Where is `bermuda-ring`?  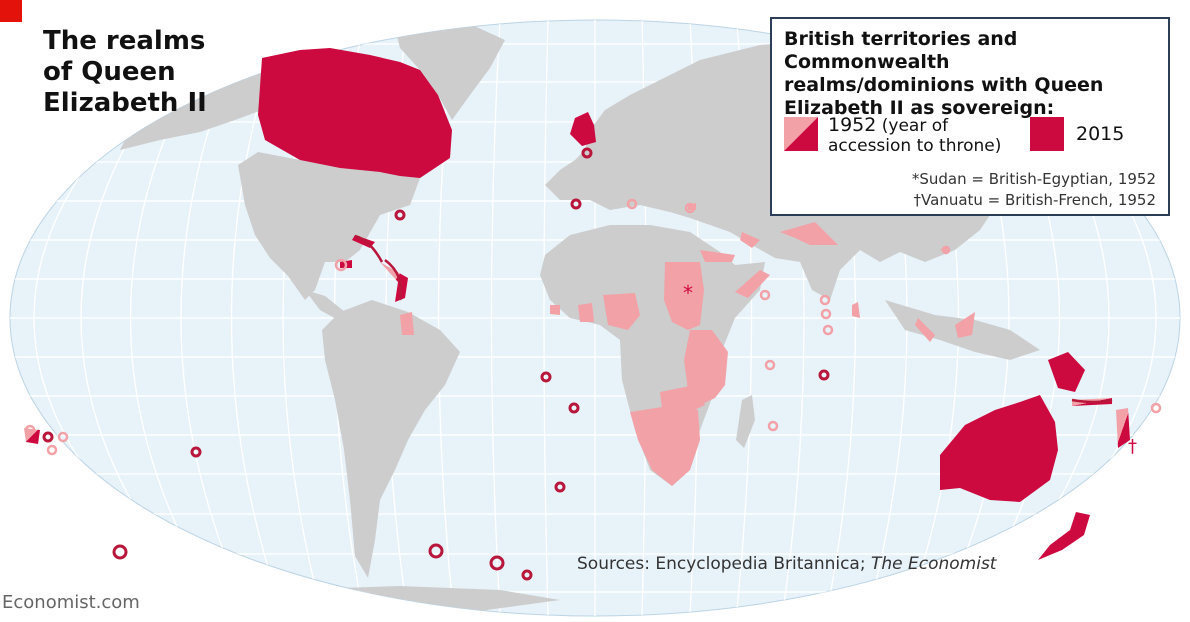 bermuda-ring is located at coordinates (400, 215).